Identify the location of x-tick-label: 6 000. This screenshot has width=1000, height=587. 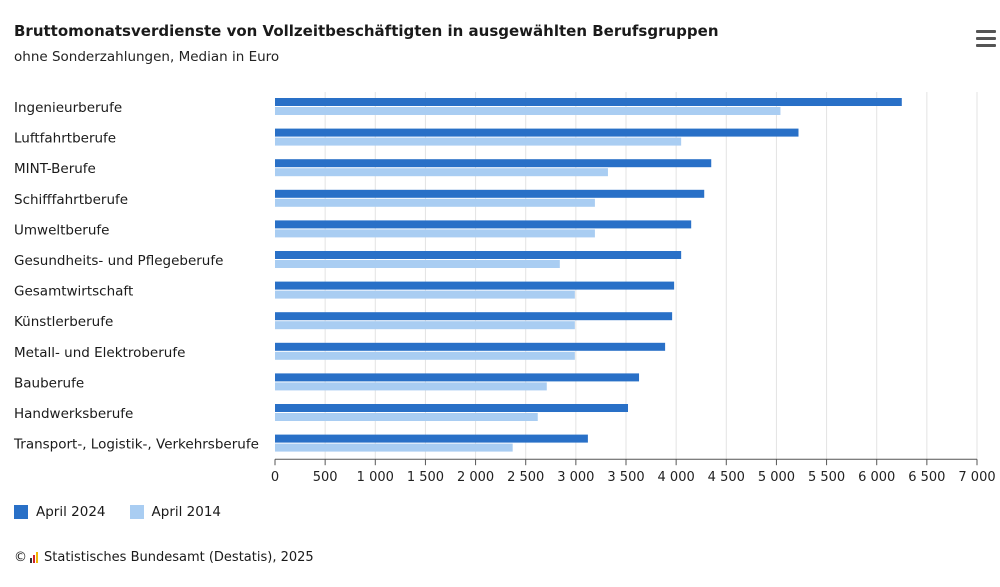
(876, 477).